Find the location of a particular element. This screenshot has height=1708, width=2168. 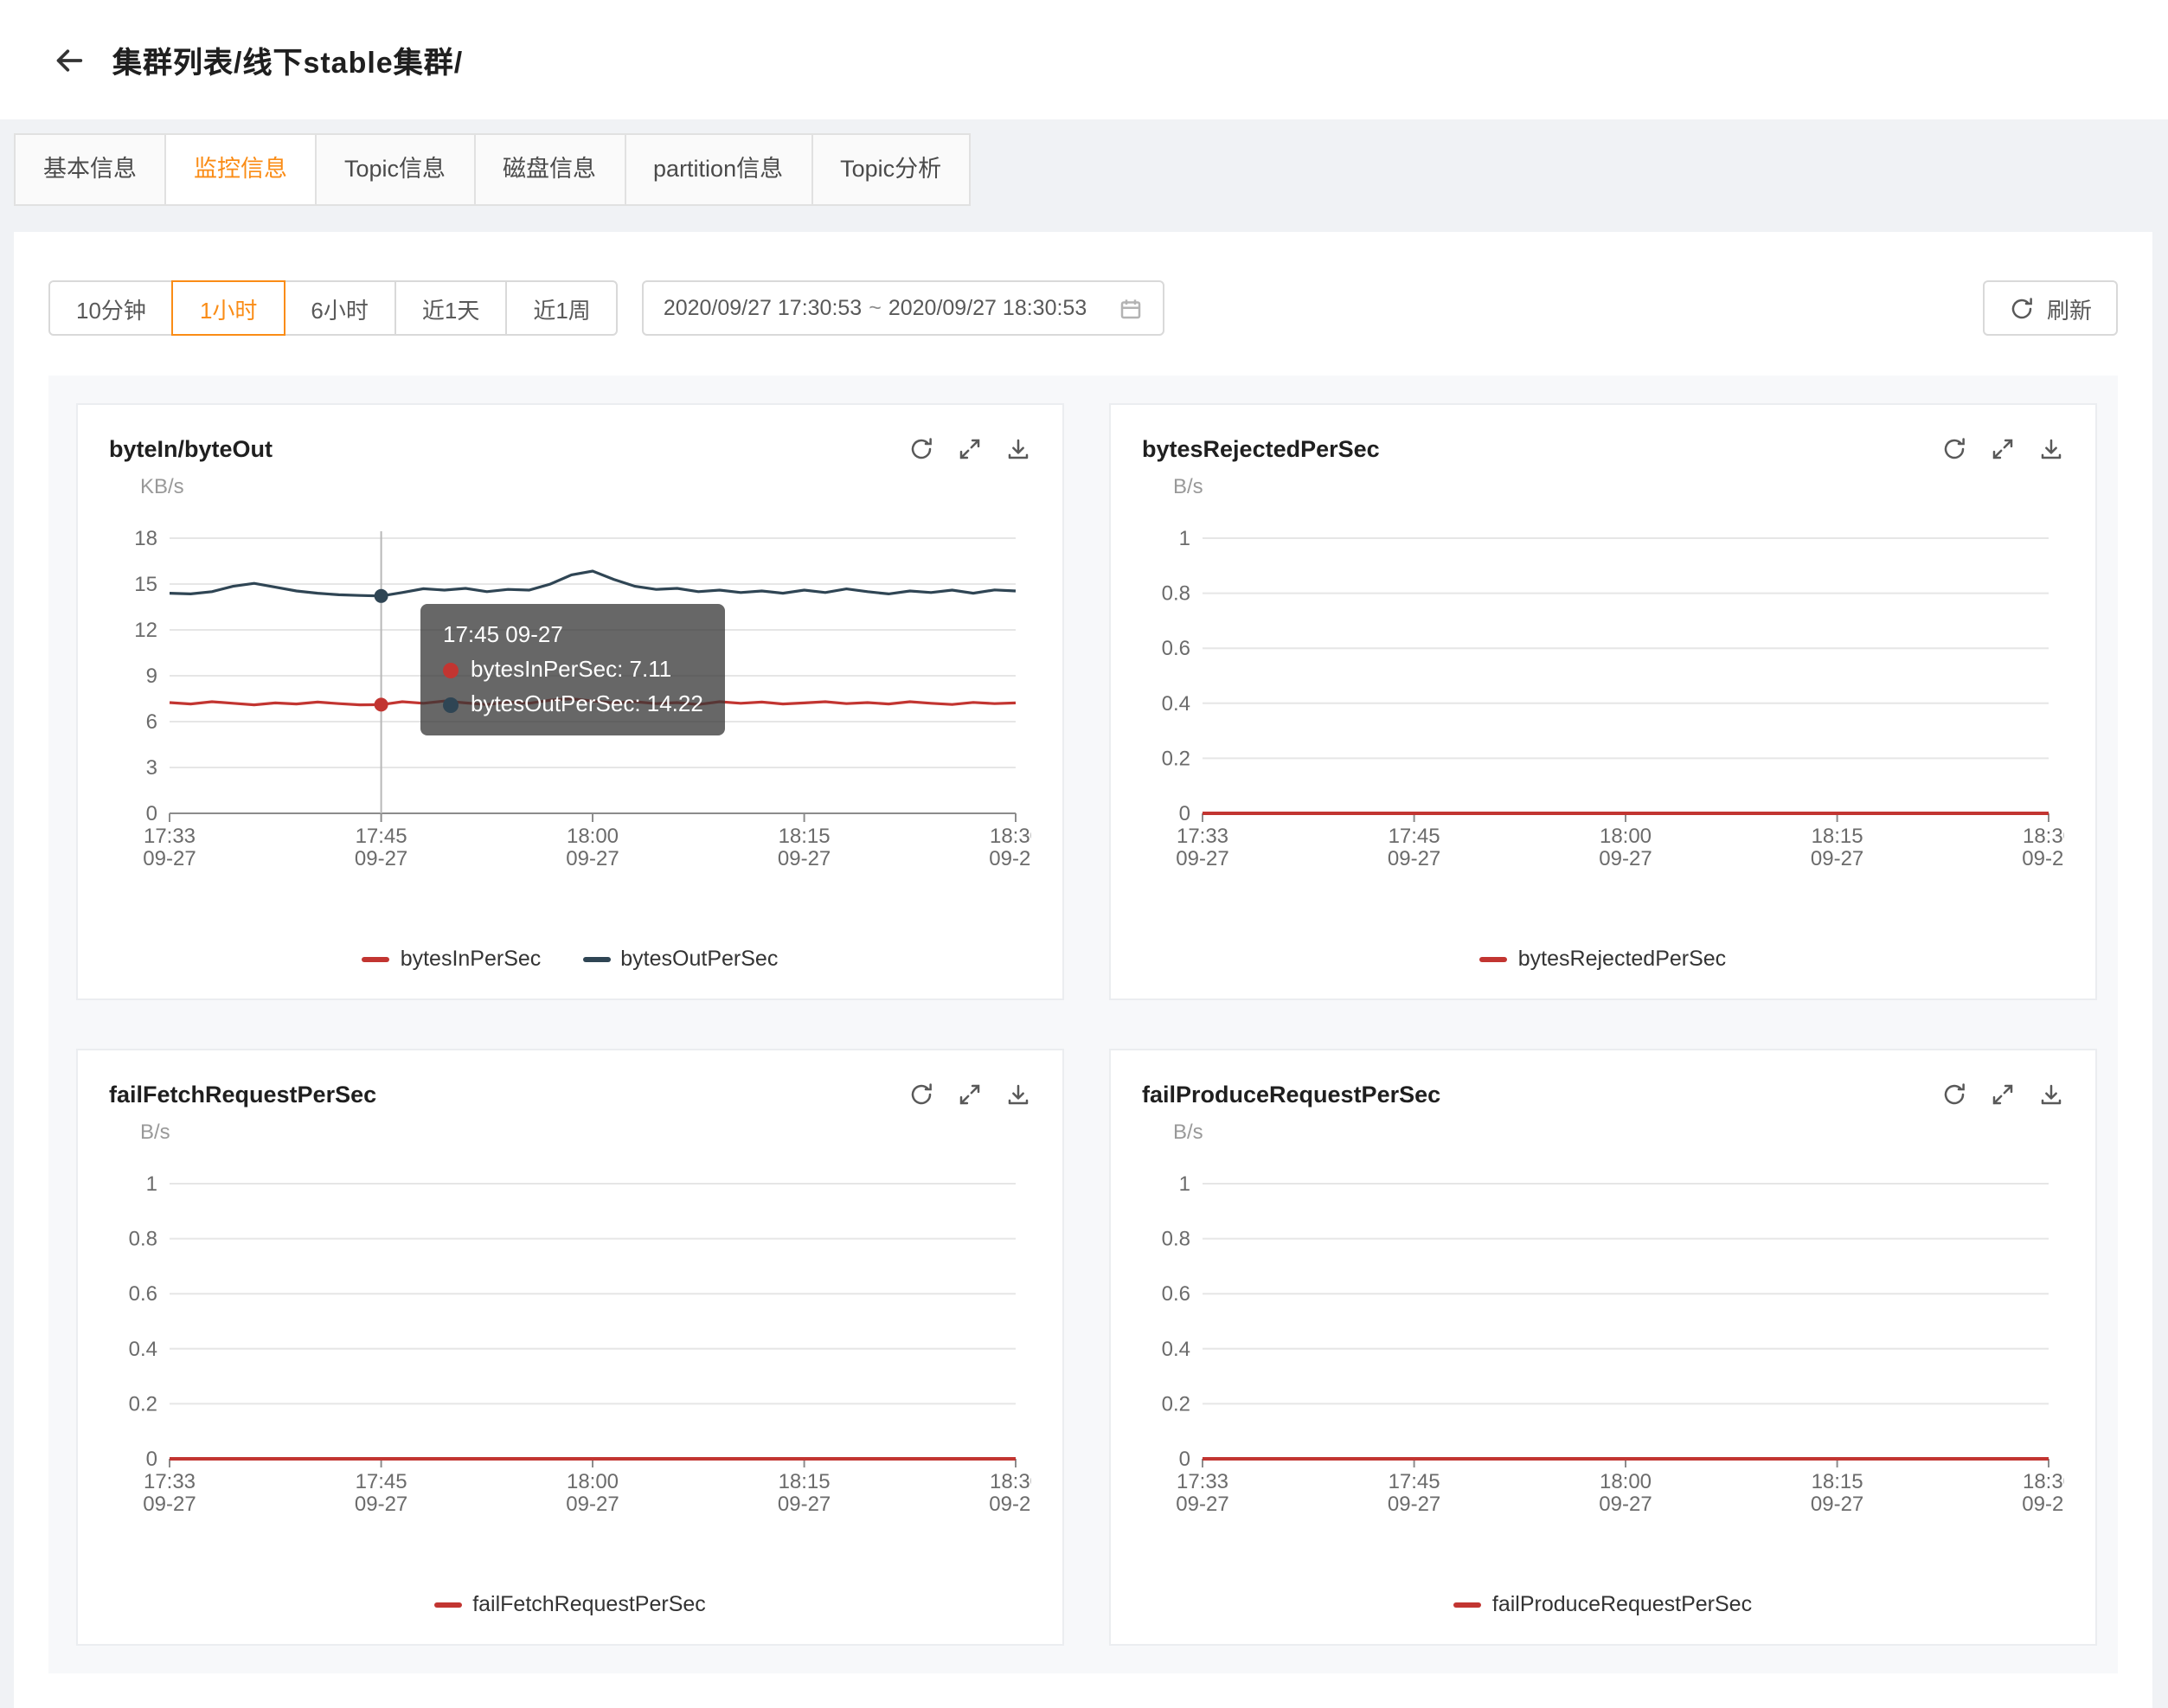

chart-title: byteIn/byteOut is located at coordinates (191, 448).